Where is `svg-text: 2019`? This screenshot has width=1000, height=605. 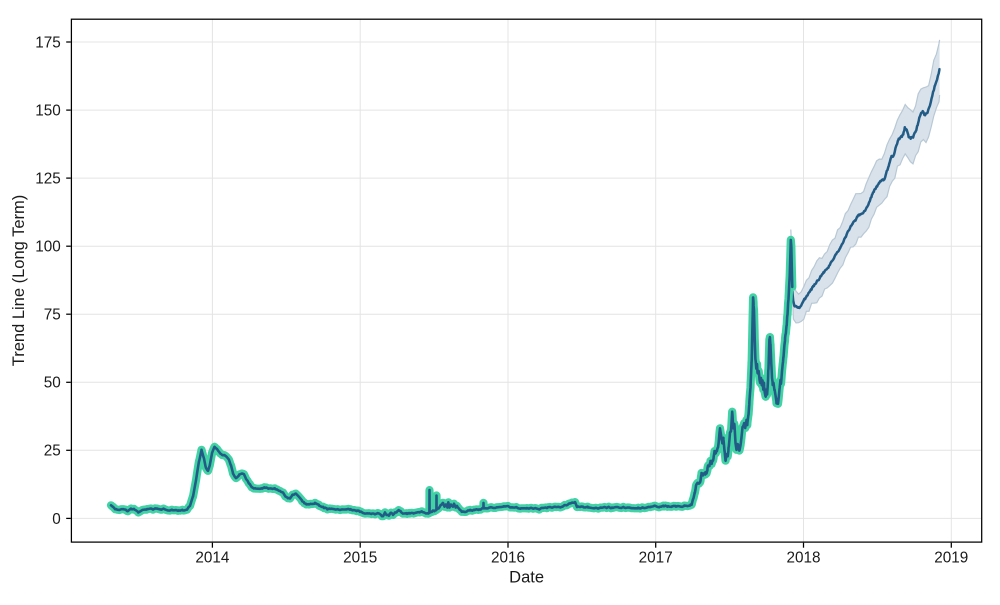
svg-text: 2019 is located at coordinates (951, 558).